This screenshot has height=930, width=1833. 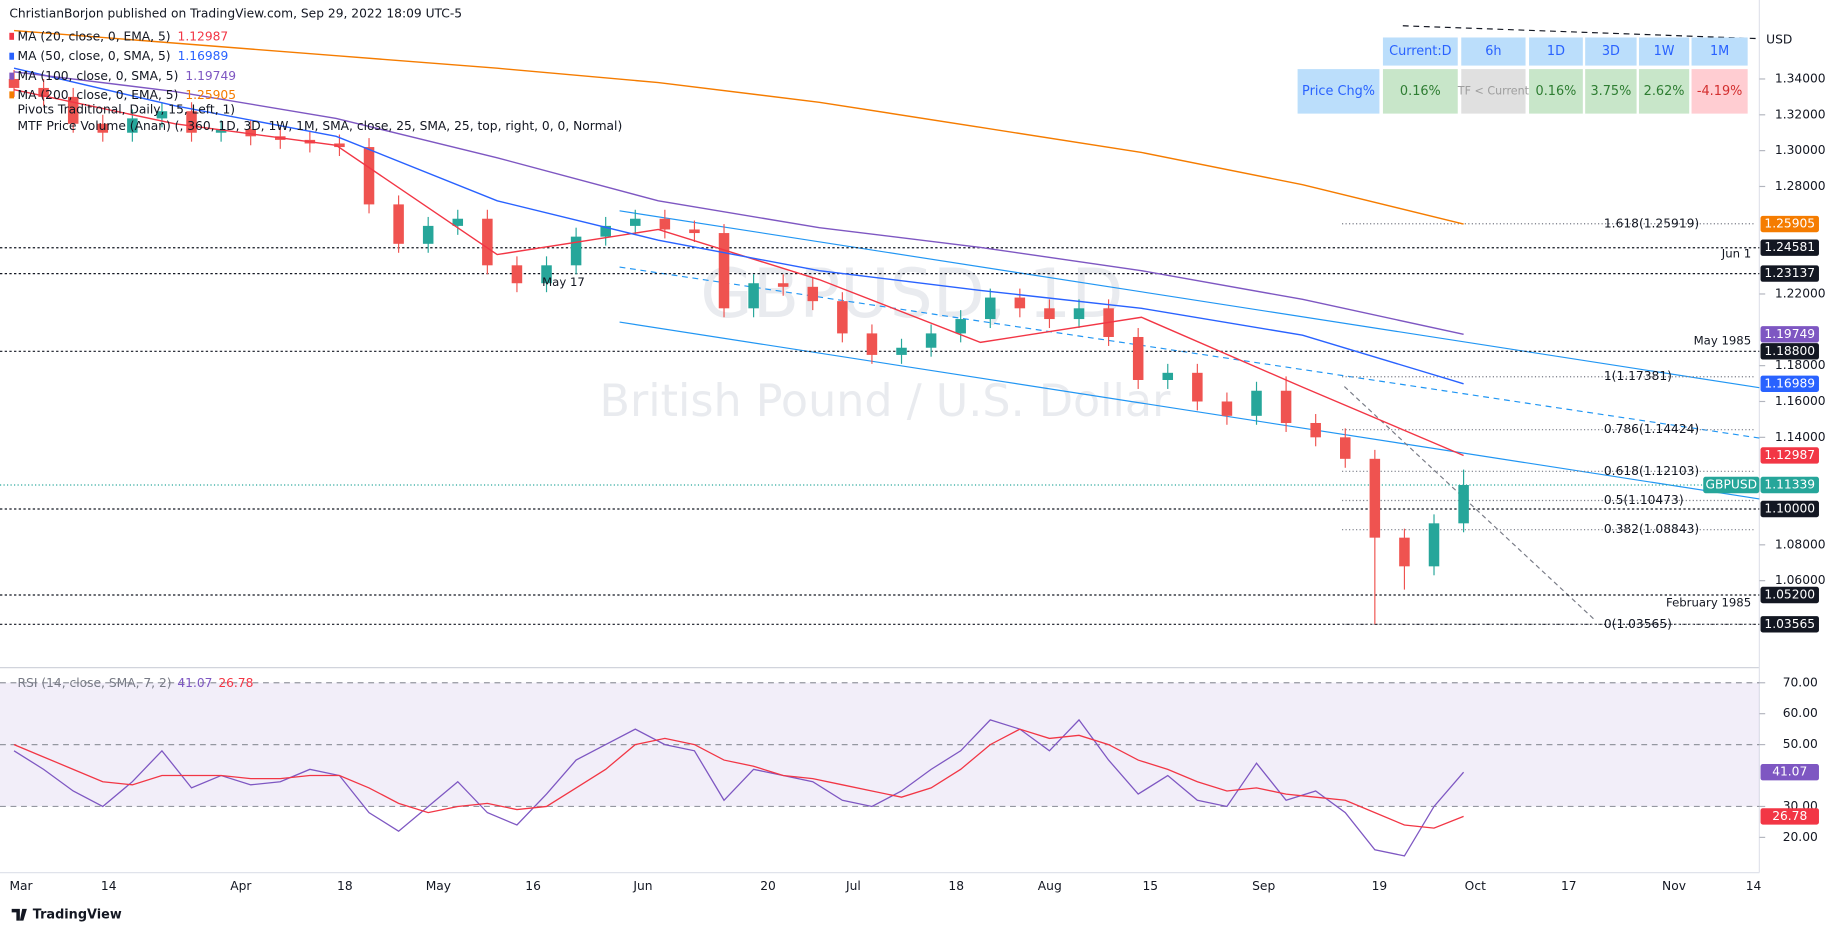 What do you see at coordinates (1800, 544) in the screenshot?
I see `y-tick-label: 1.08000` at bounding box center [1800, 544].